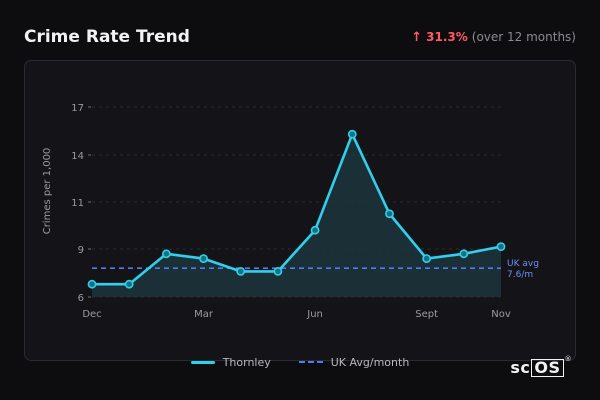 The image size is (600, 400). I want to click on y-axis-label: Crimes per 1,000, so click(47, 191).